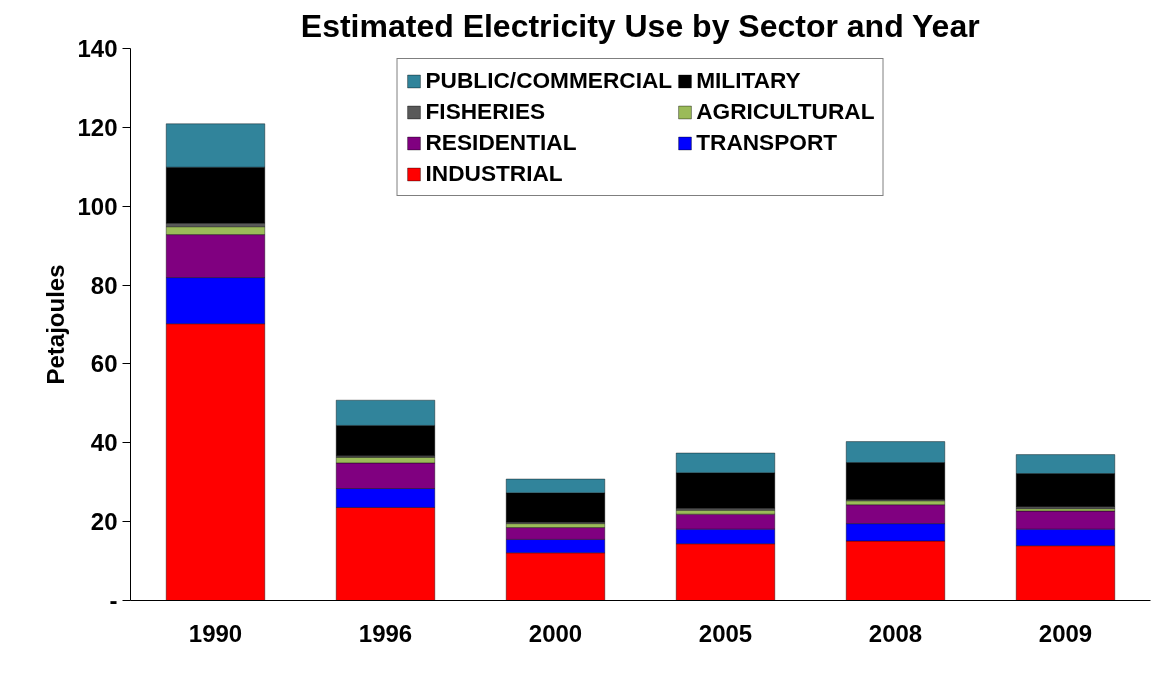 The height and width of the screenshot is (676, 1166). I want to click on y-tick-label: -, so click(113, 600).